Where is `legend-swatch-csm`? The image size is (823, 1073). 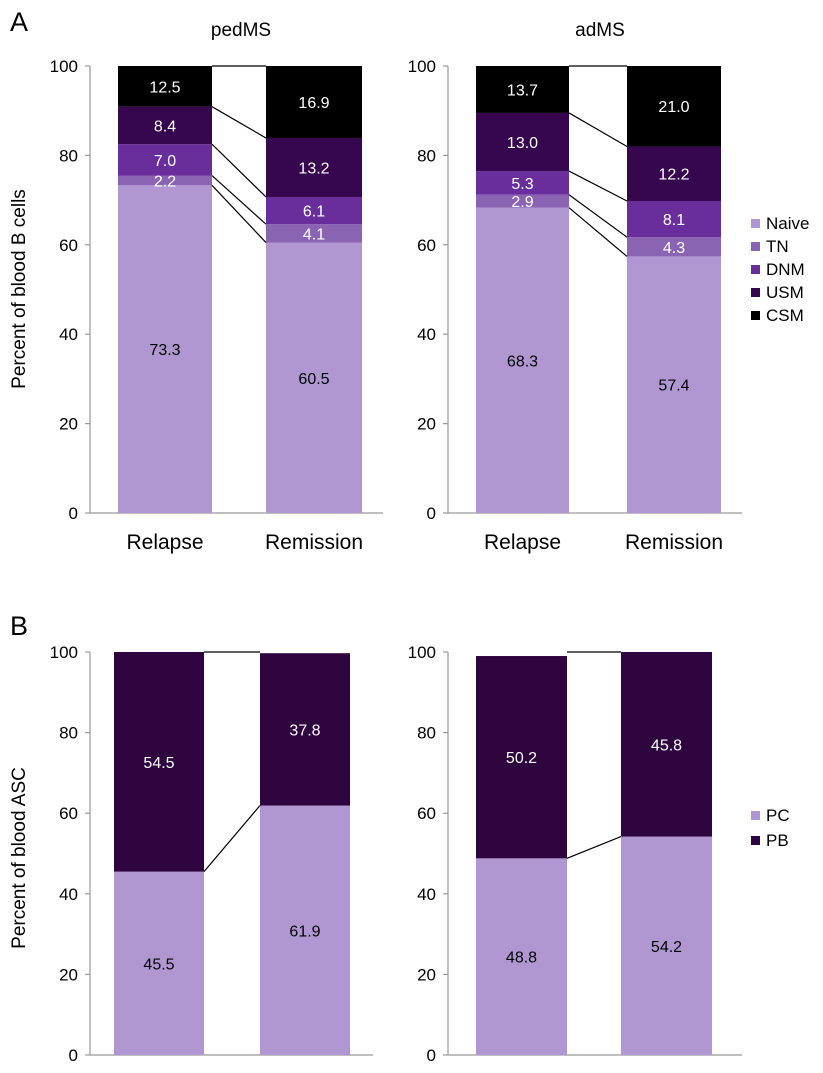
legend-swatch-csm is located at coordinates (755, 315).